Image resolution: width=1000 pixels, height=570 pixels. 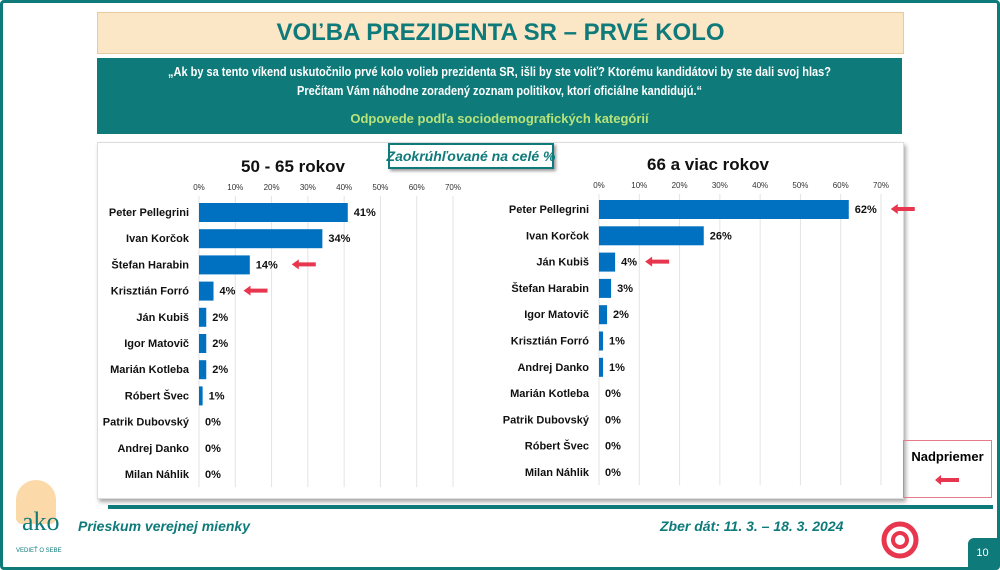 What do you see at coordinates (947, 456) in the screenshot?
I see `legend-label: Nadpriemer` at bounding box center [947, 456].